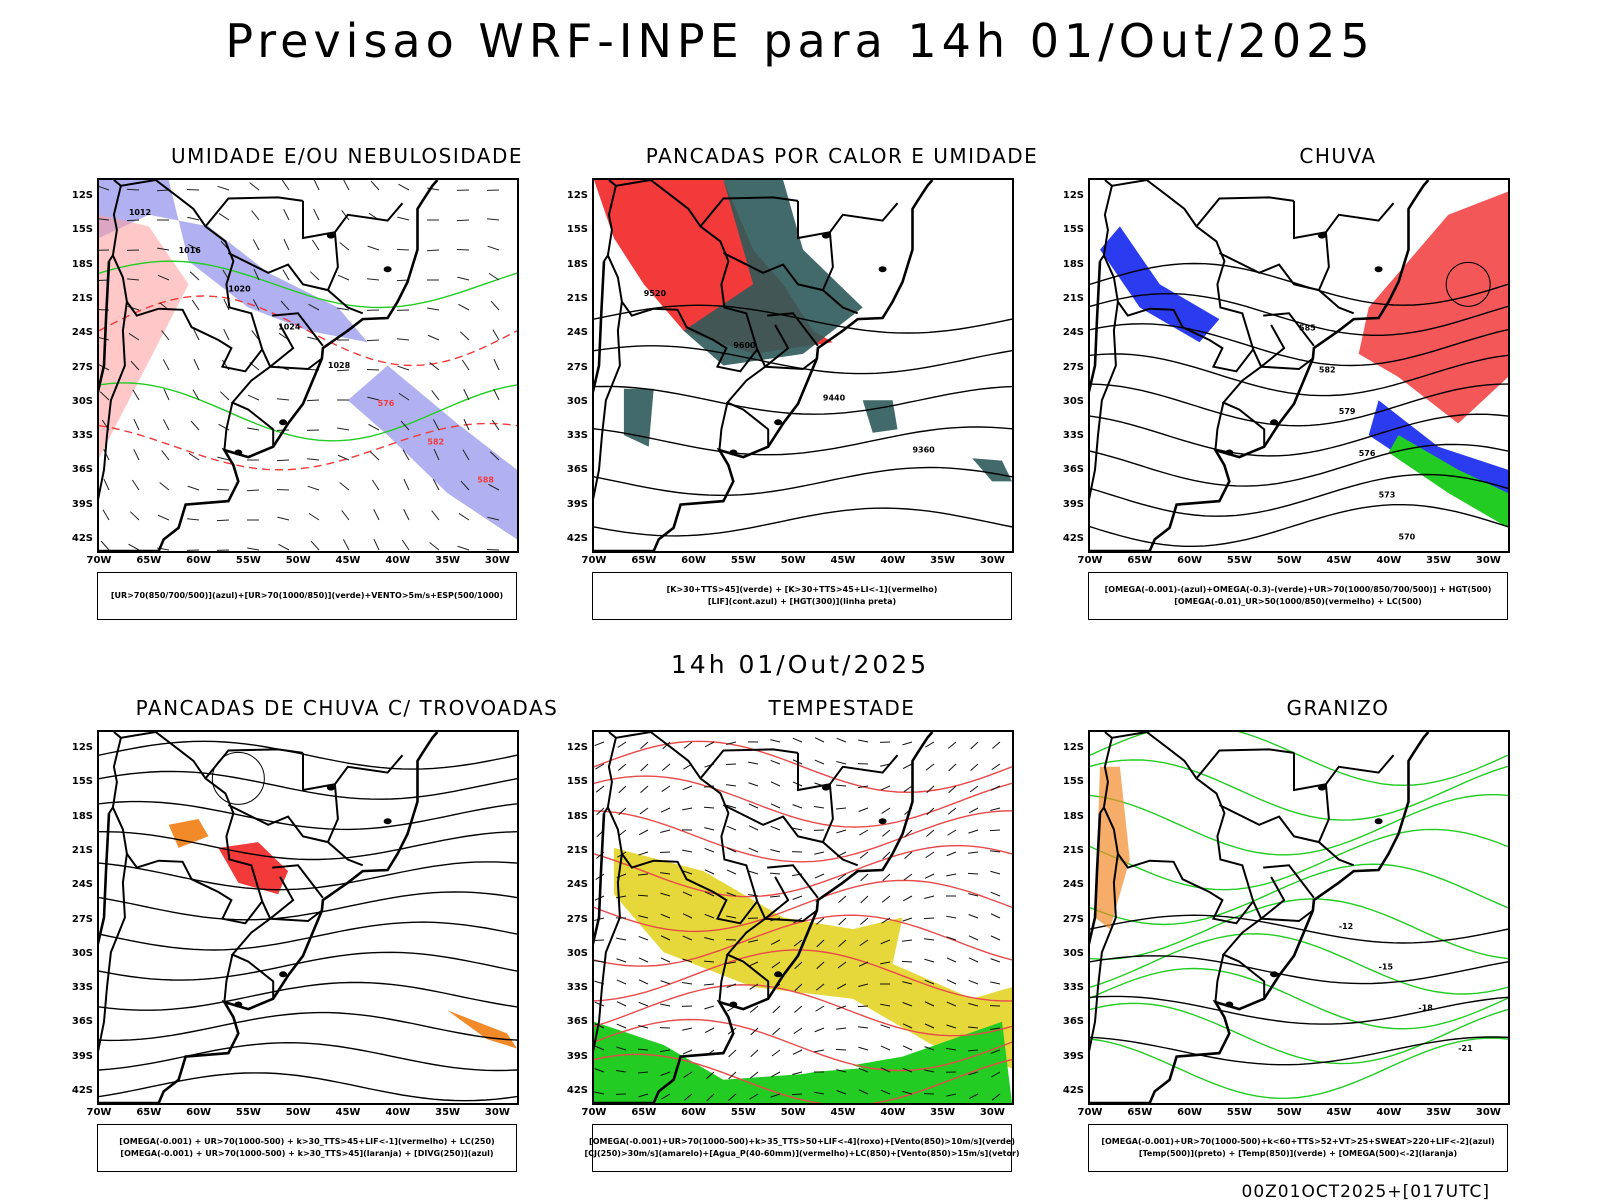  Describe the element at coordinates (347, 156) in the screenshot. I see `panel-title: UMIDADE E/OU NEBULOSIDADE` at that location.